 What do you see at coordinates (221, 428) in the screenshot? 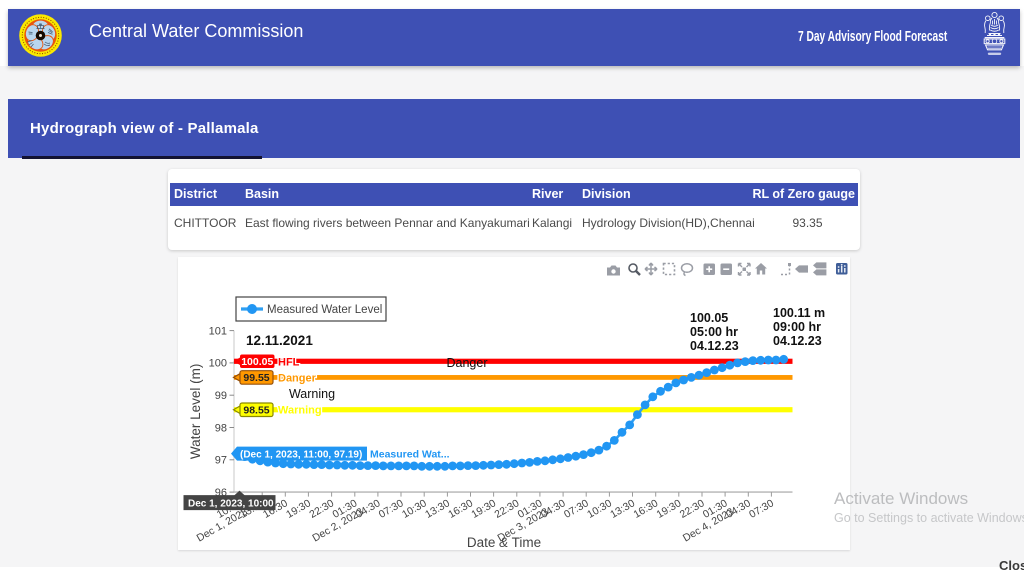
I see `svg-text: 98` at bounding box center [221, 428].